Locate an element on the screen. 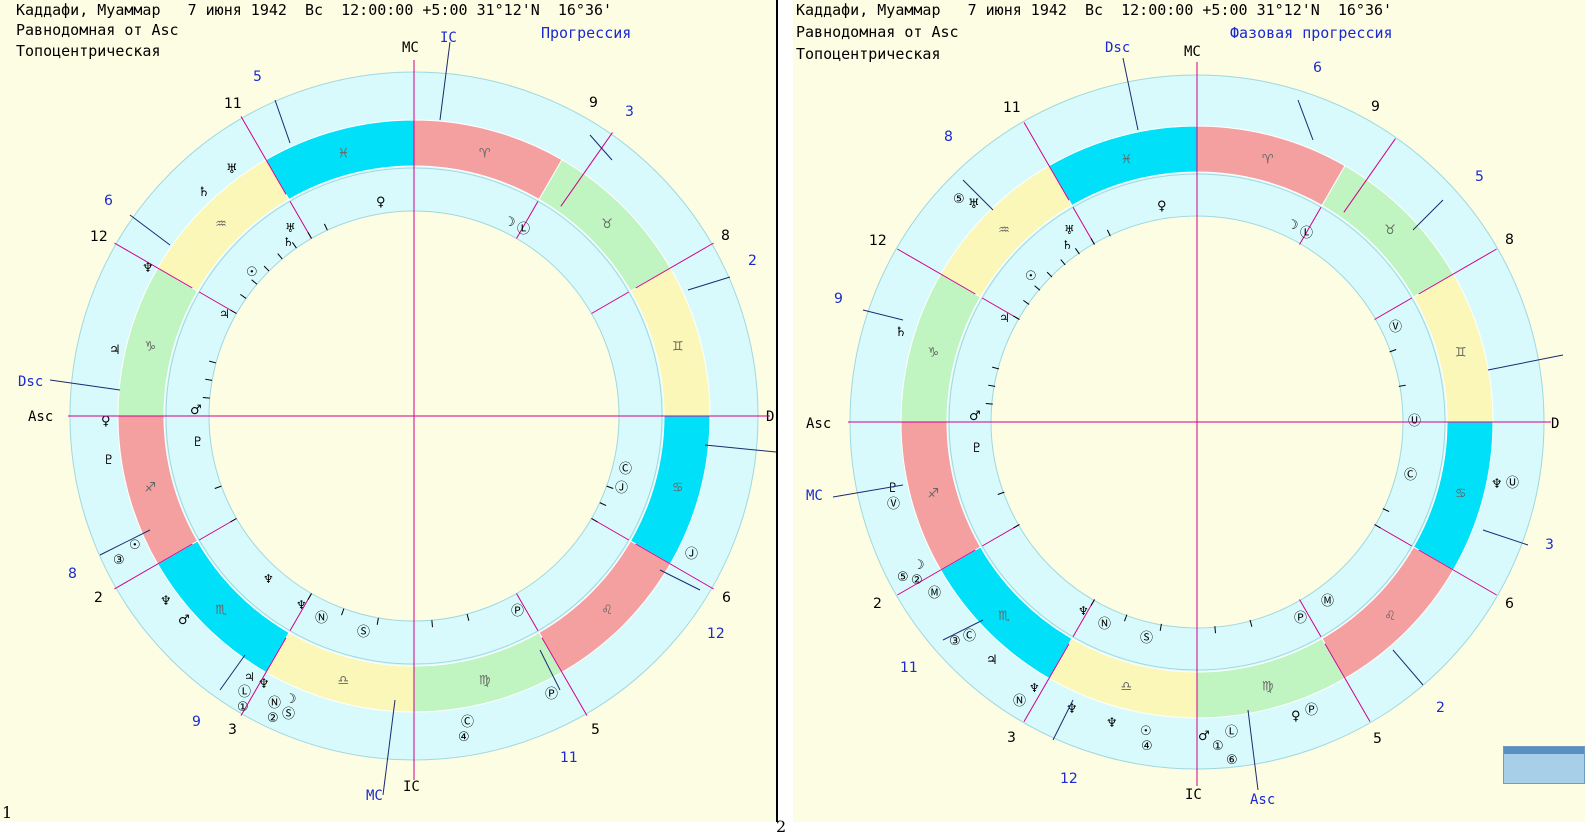 The height and width of the screenshot is (836, 1585). planet-glyph: Ⓢ is located at coordinates (363, 632).